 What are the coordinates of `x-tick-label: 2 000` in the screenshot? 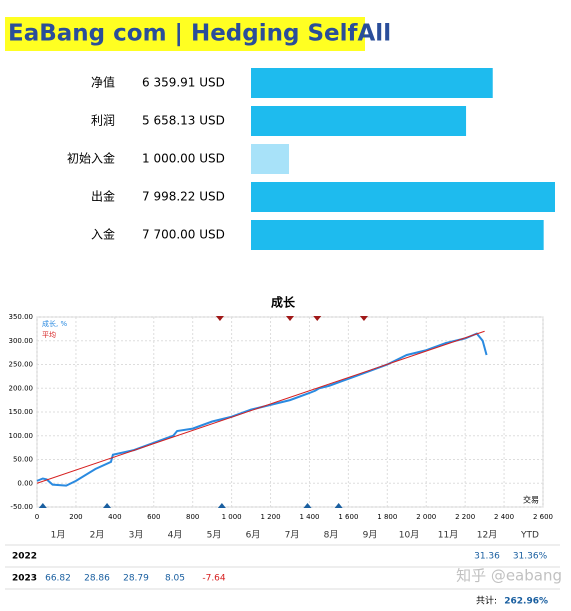 It's located at (426, 517).